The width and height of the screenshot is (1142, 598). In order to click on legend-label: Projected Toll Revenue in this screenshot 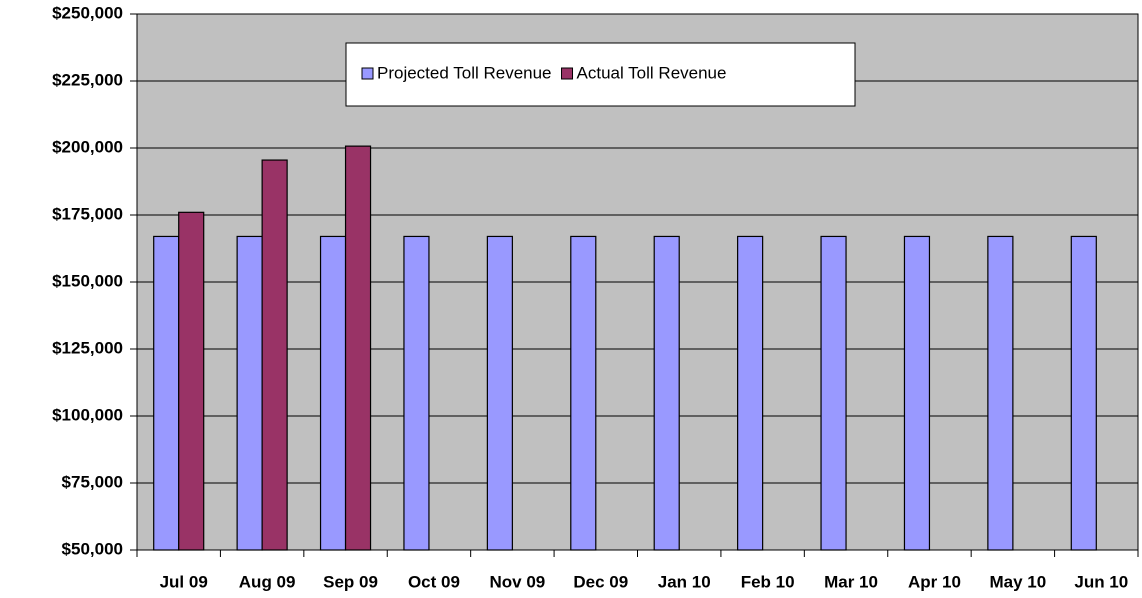, I will do `click(464, 72)`.